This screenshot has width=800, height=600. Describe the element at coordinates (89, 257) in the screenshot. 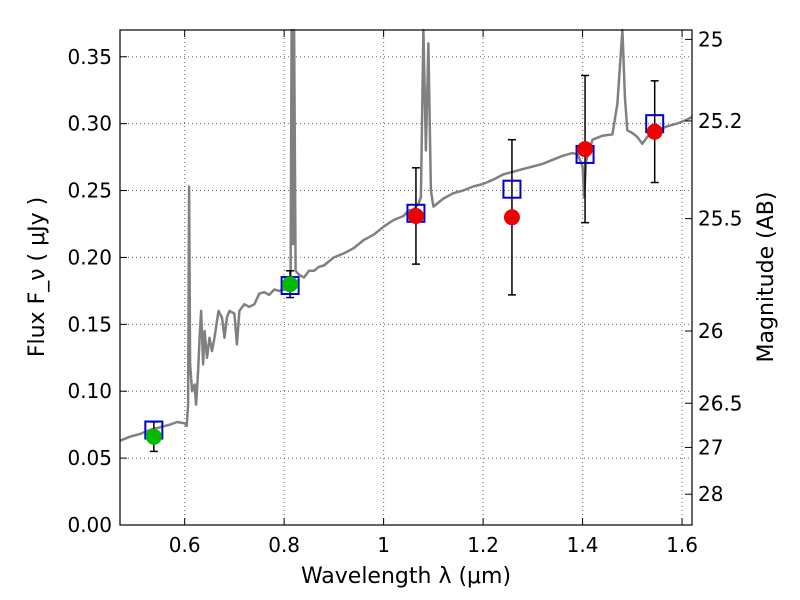

I see `y-tick-label: 0.20` at that location.